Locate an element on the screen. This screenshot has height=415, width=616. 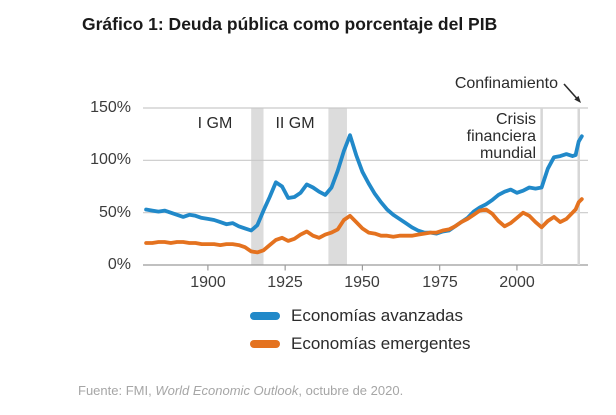
source-prefix: Fuente: FMI, is located at coordinates (117, 390).